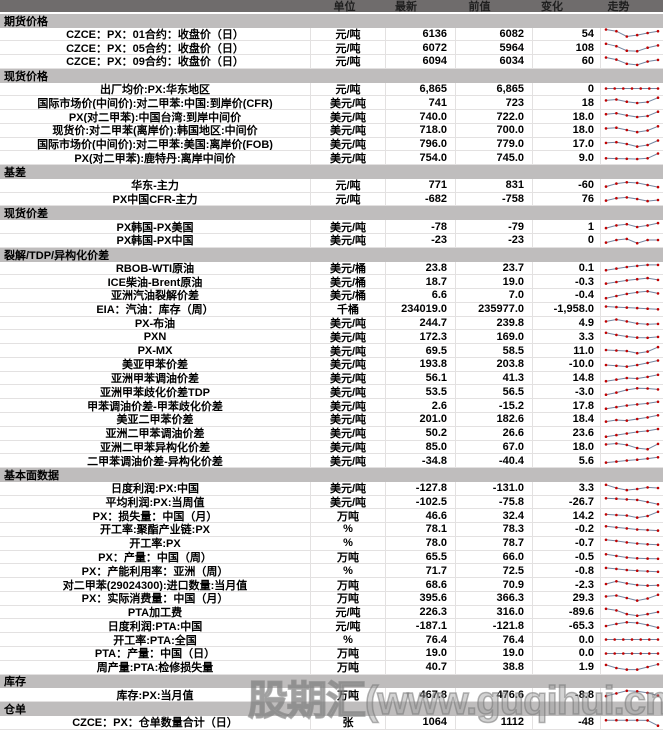 This screenshot has width=663, height=730. I want to click on indicator-label: PX：产量：中国（周）, so click(155, 558).